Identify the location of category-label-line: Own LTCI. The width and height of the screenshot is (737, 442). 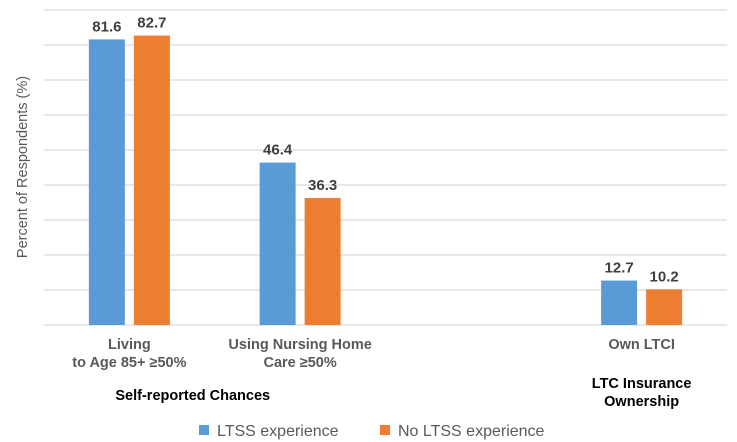
(641, 345).